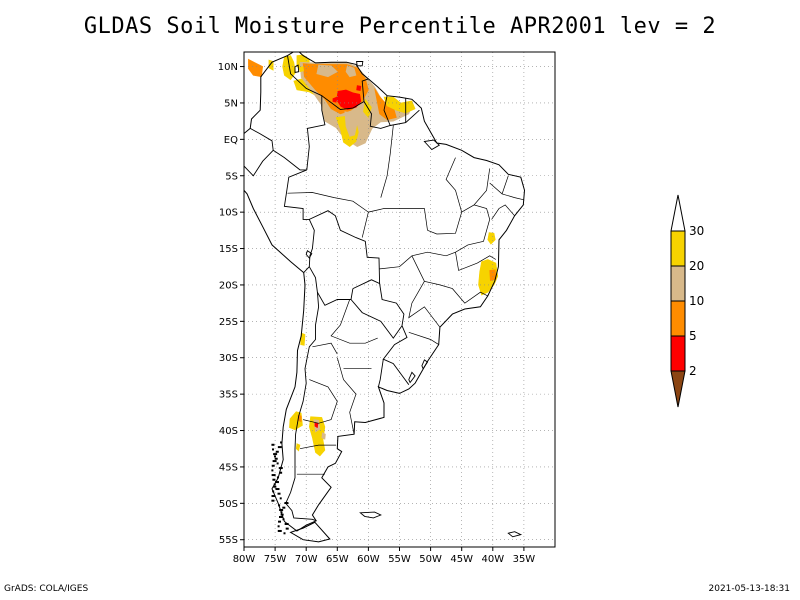 The height and width of the screenshot is (600, 800). What do you see at coordinates (696, 301) in the screenshot?
I see `colorbar-label: 10` at bounding box center [696, 301].